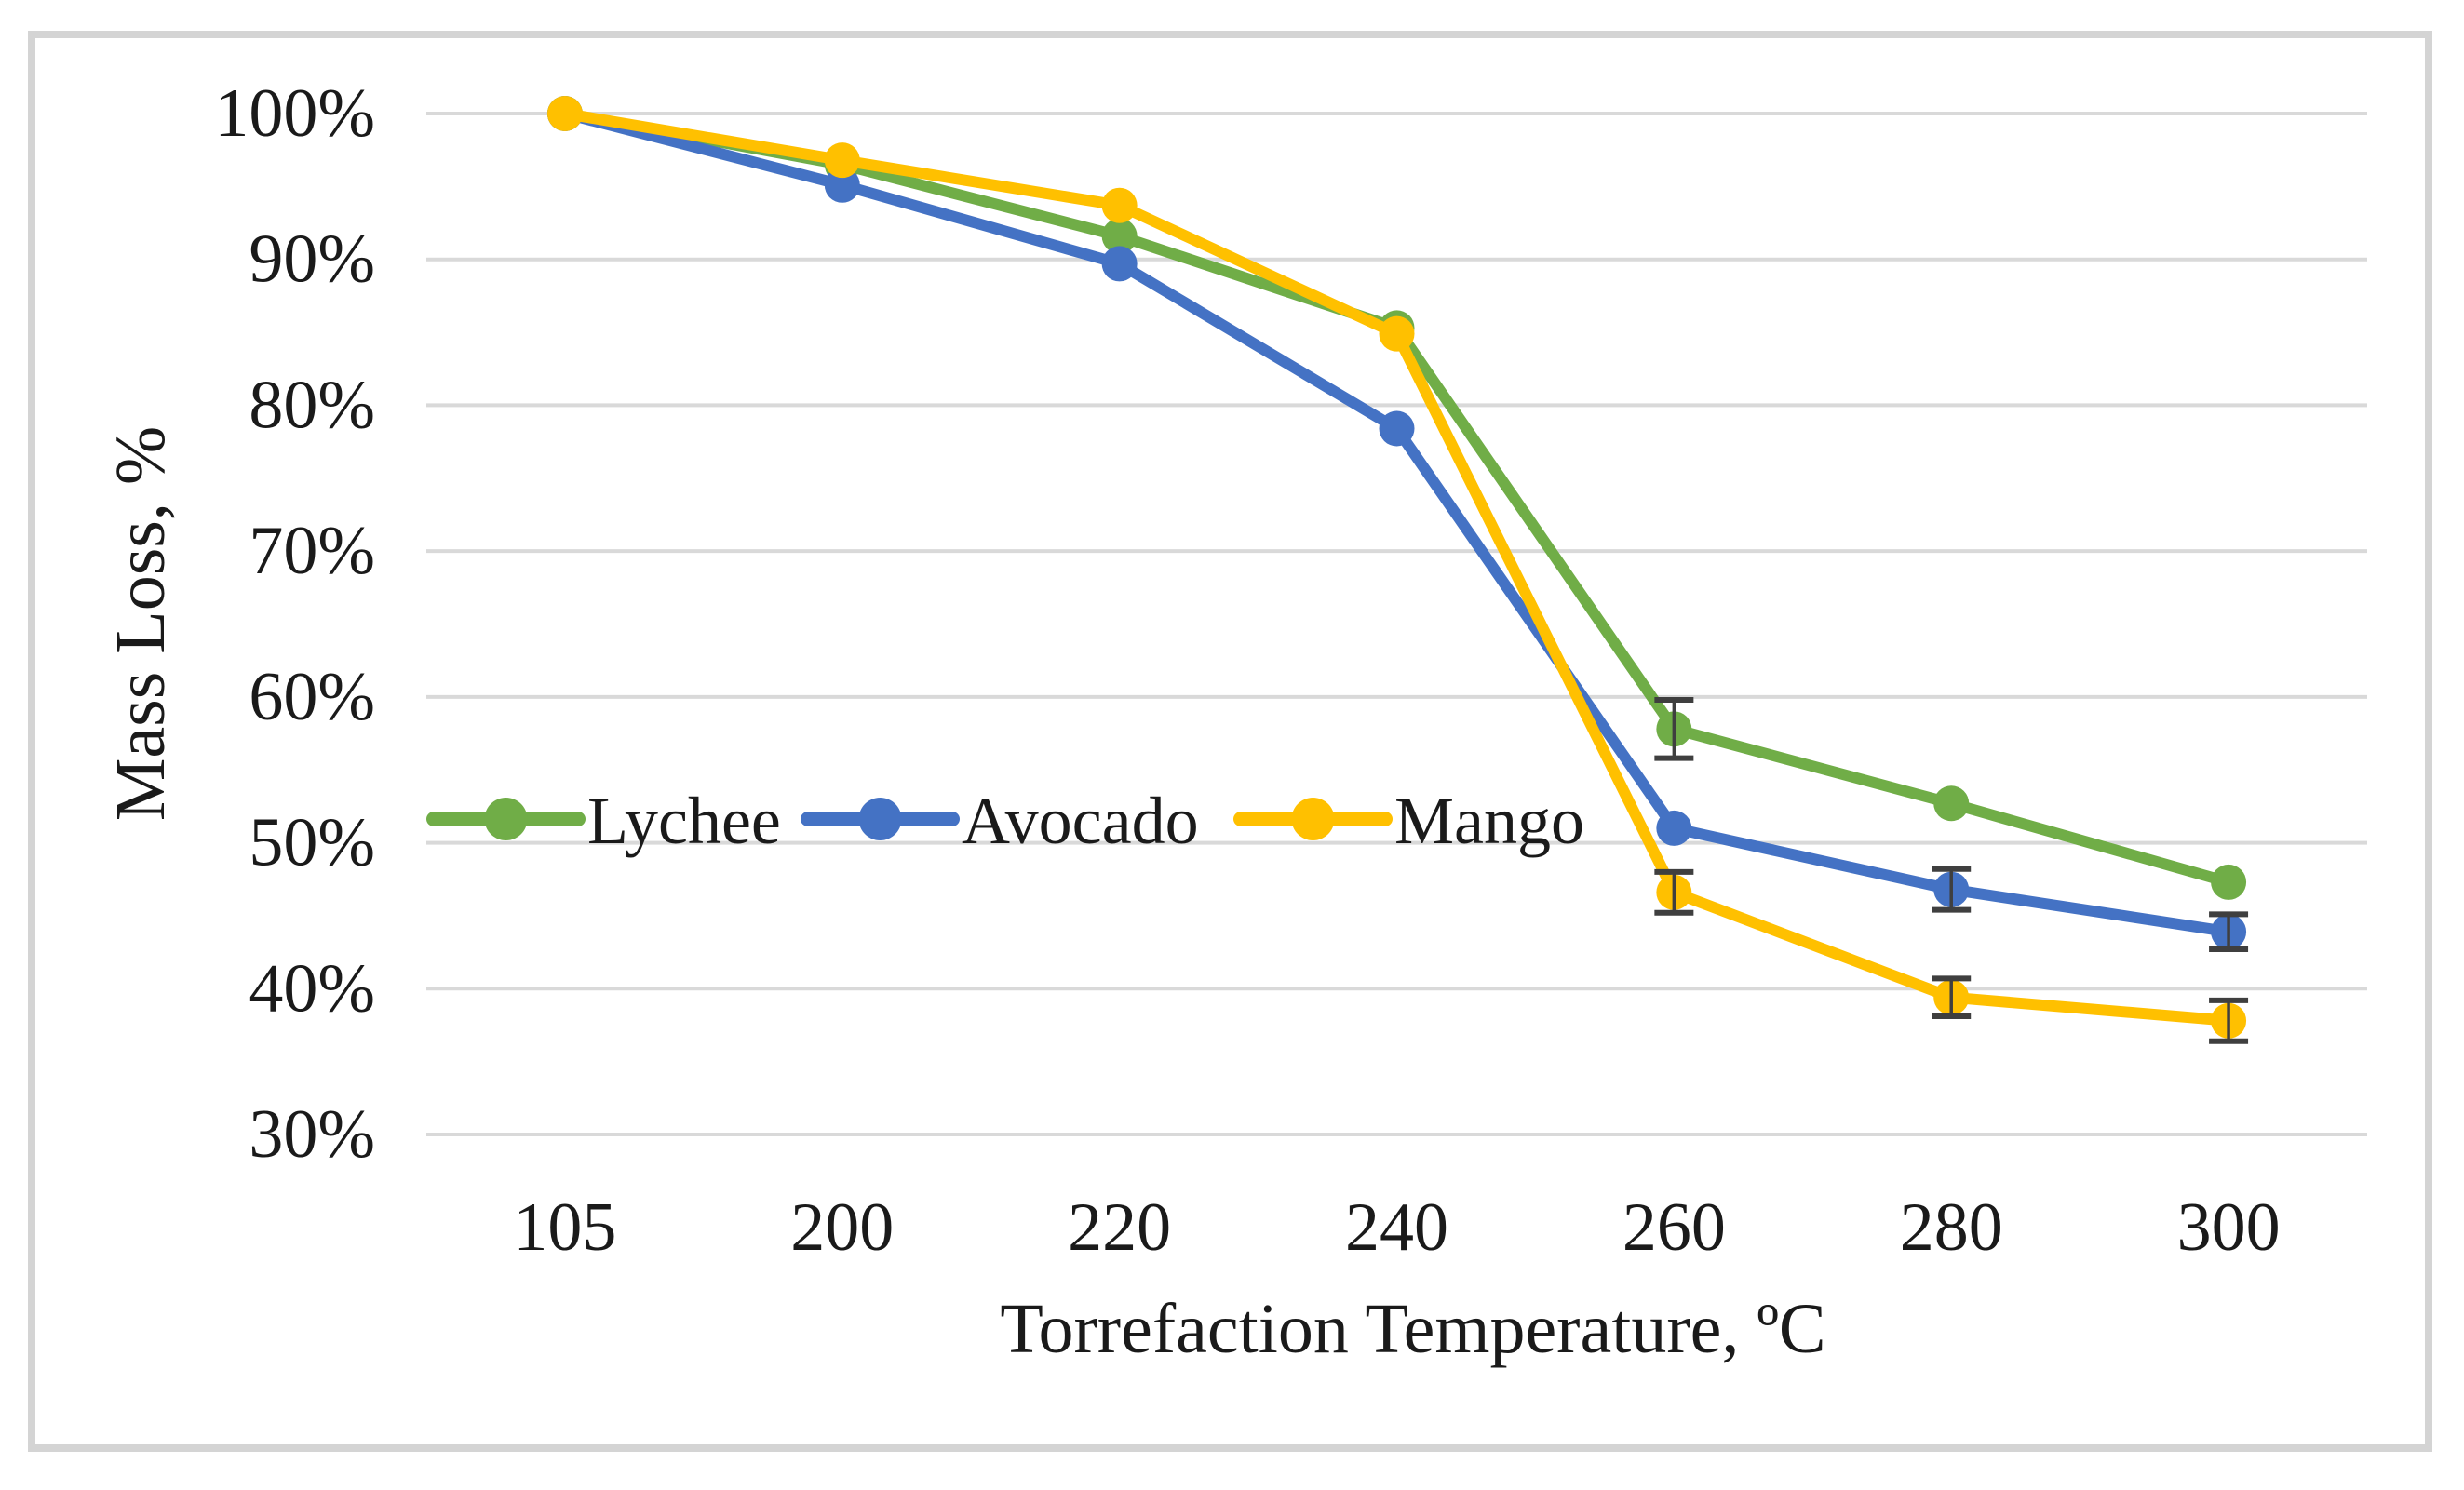 The height and width of the screenshot is (1490, 2464). I want to click on x-tick-label: 300, so click(2229, 1228).